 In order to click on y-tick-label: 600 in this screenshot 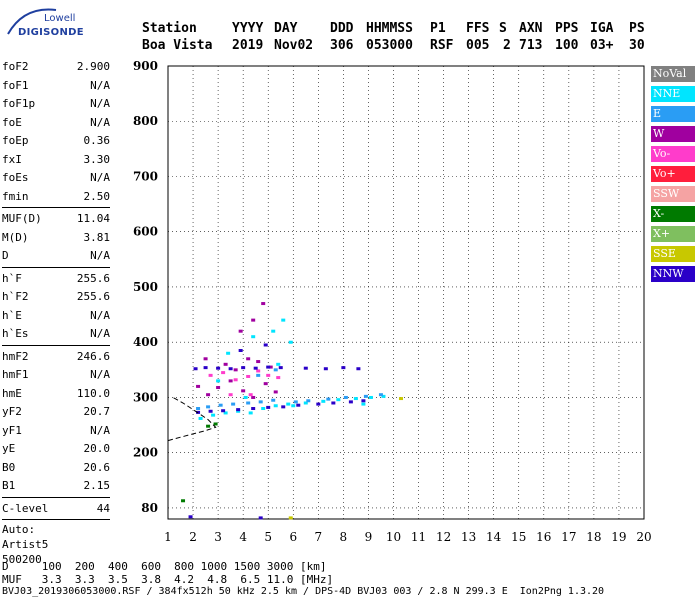, I will do `click(145, 232)`.